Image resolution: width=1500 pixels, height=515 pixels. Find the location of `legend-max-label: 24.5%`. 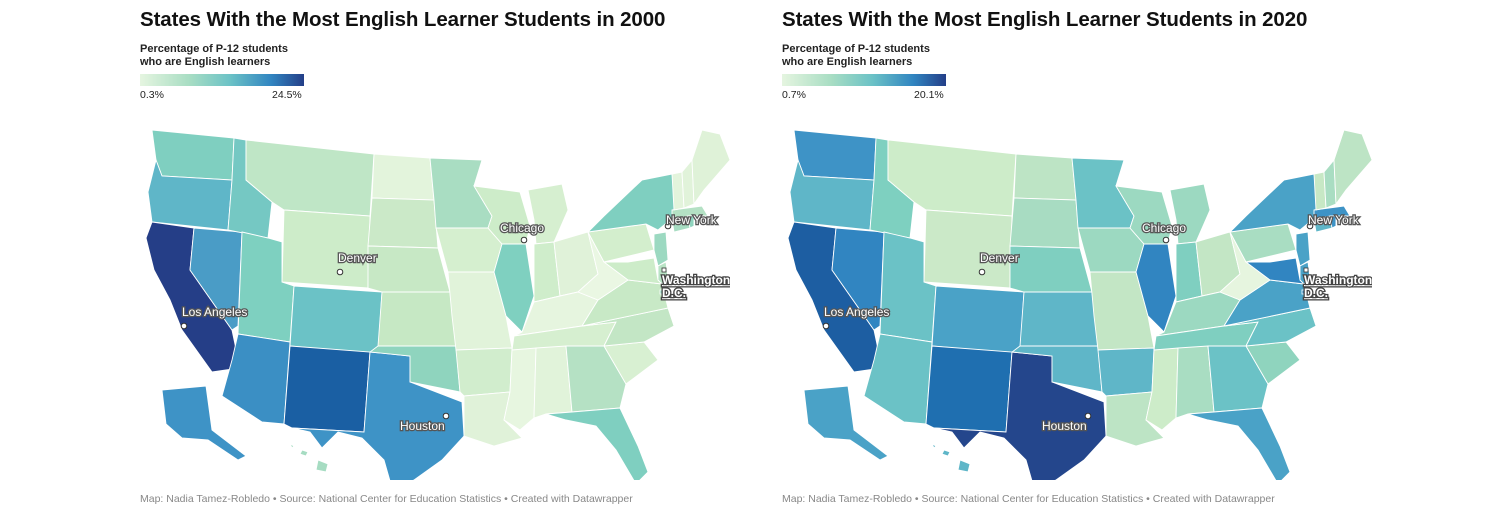

legend-max-label: 24.5% is located at coordinates (287, 95).